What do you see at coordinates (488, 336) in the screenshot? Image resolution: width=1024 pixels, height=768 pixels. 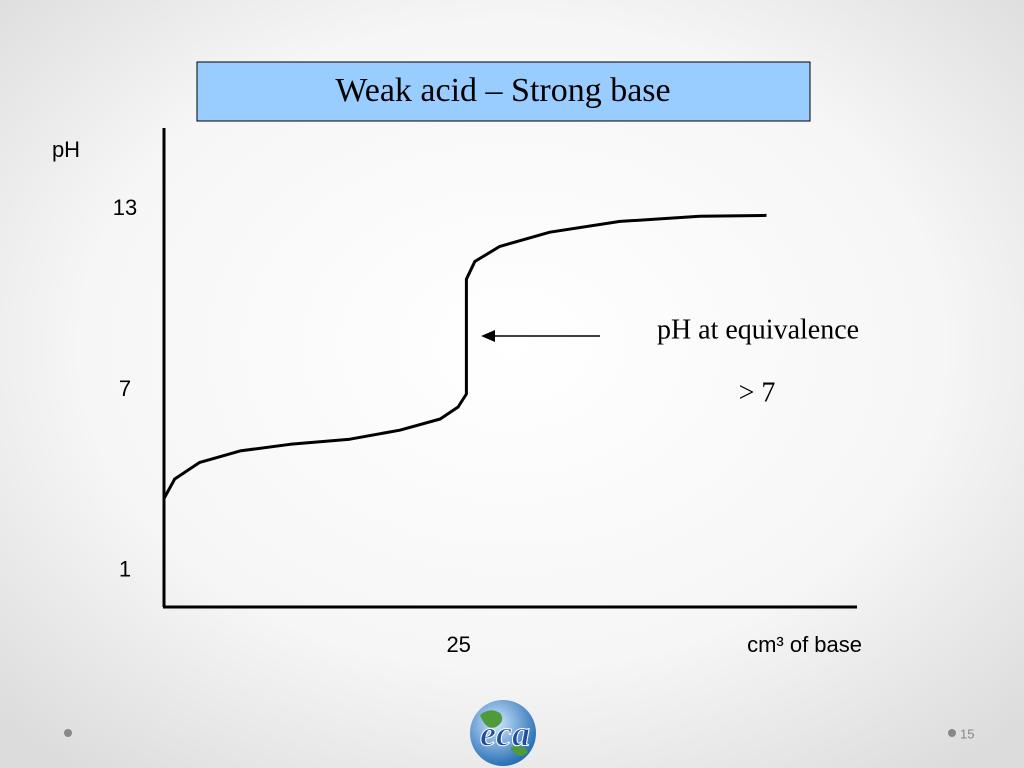 I see `arrow-head` at bounding box center [488, 336].